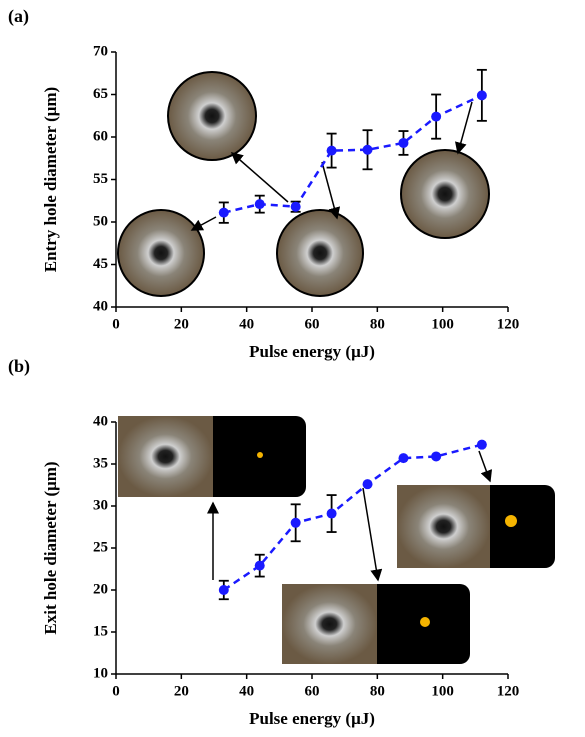 This screenshot has width=585, height=737. What do you see at coordinates (100, 136) in the screenshot?
I see `y-tick-label: 60` at bounding box center [100, 136].